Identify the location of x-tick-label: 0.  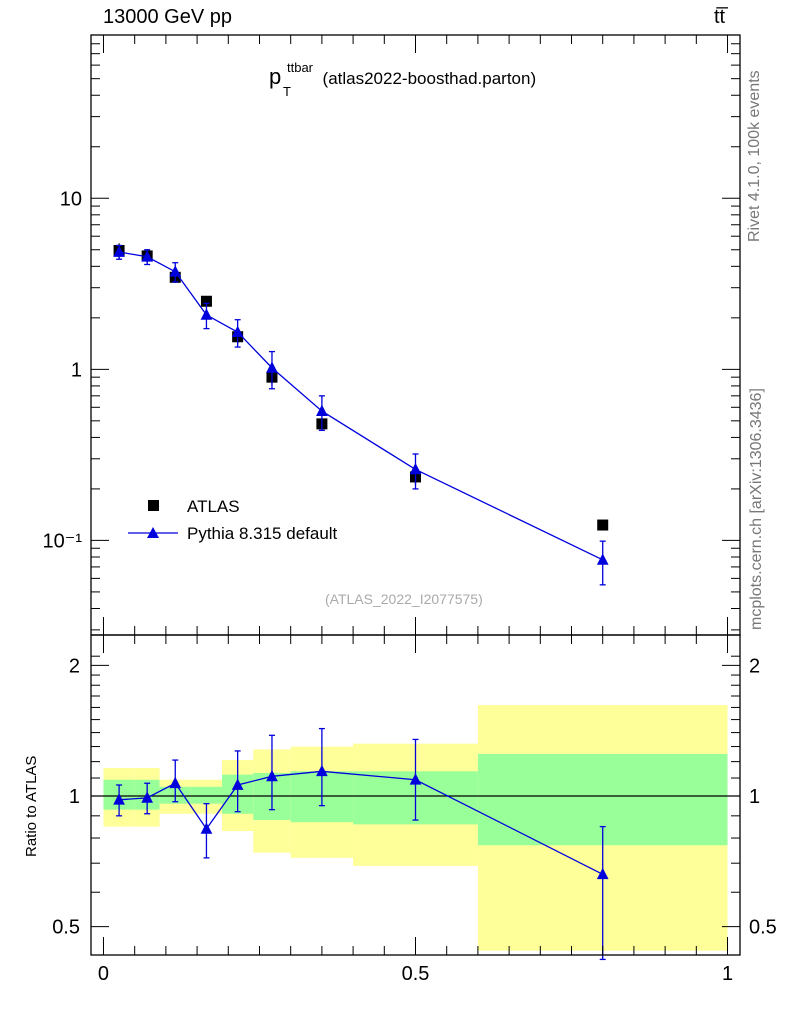
(103, 974).